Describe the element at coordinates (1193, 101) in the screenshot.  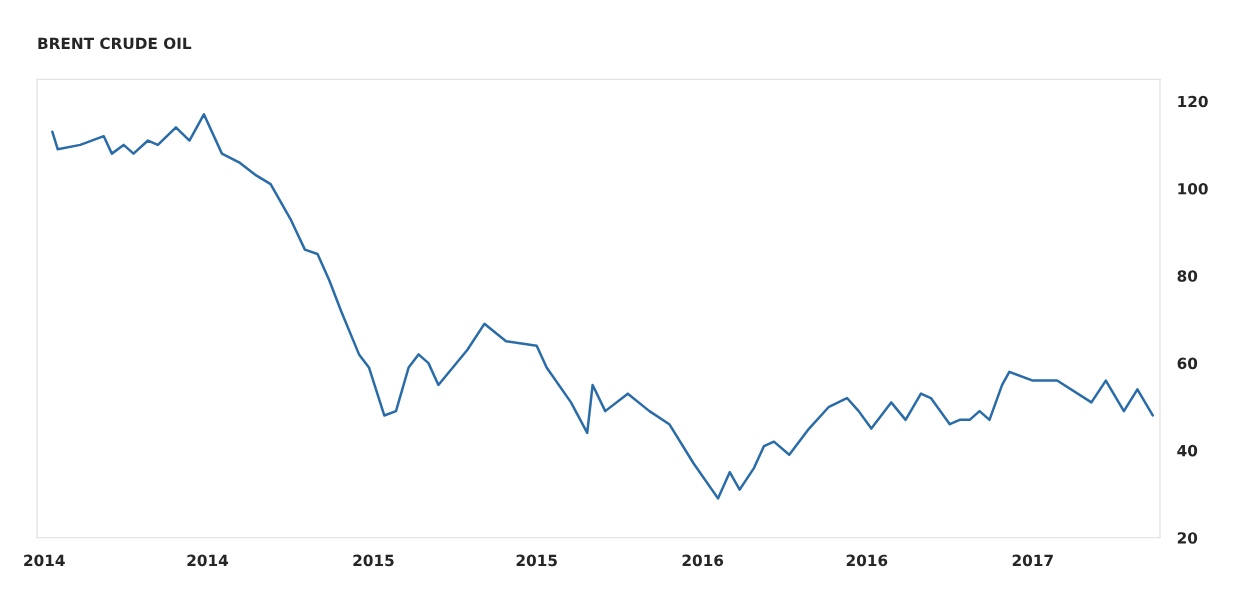
I see `y-tick-label: 120` at that location.